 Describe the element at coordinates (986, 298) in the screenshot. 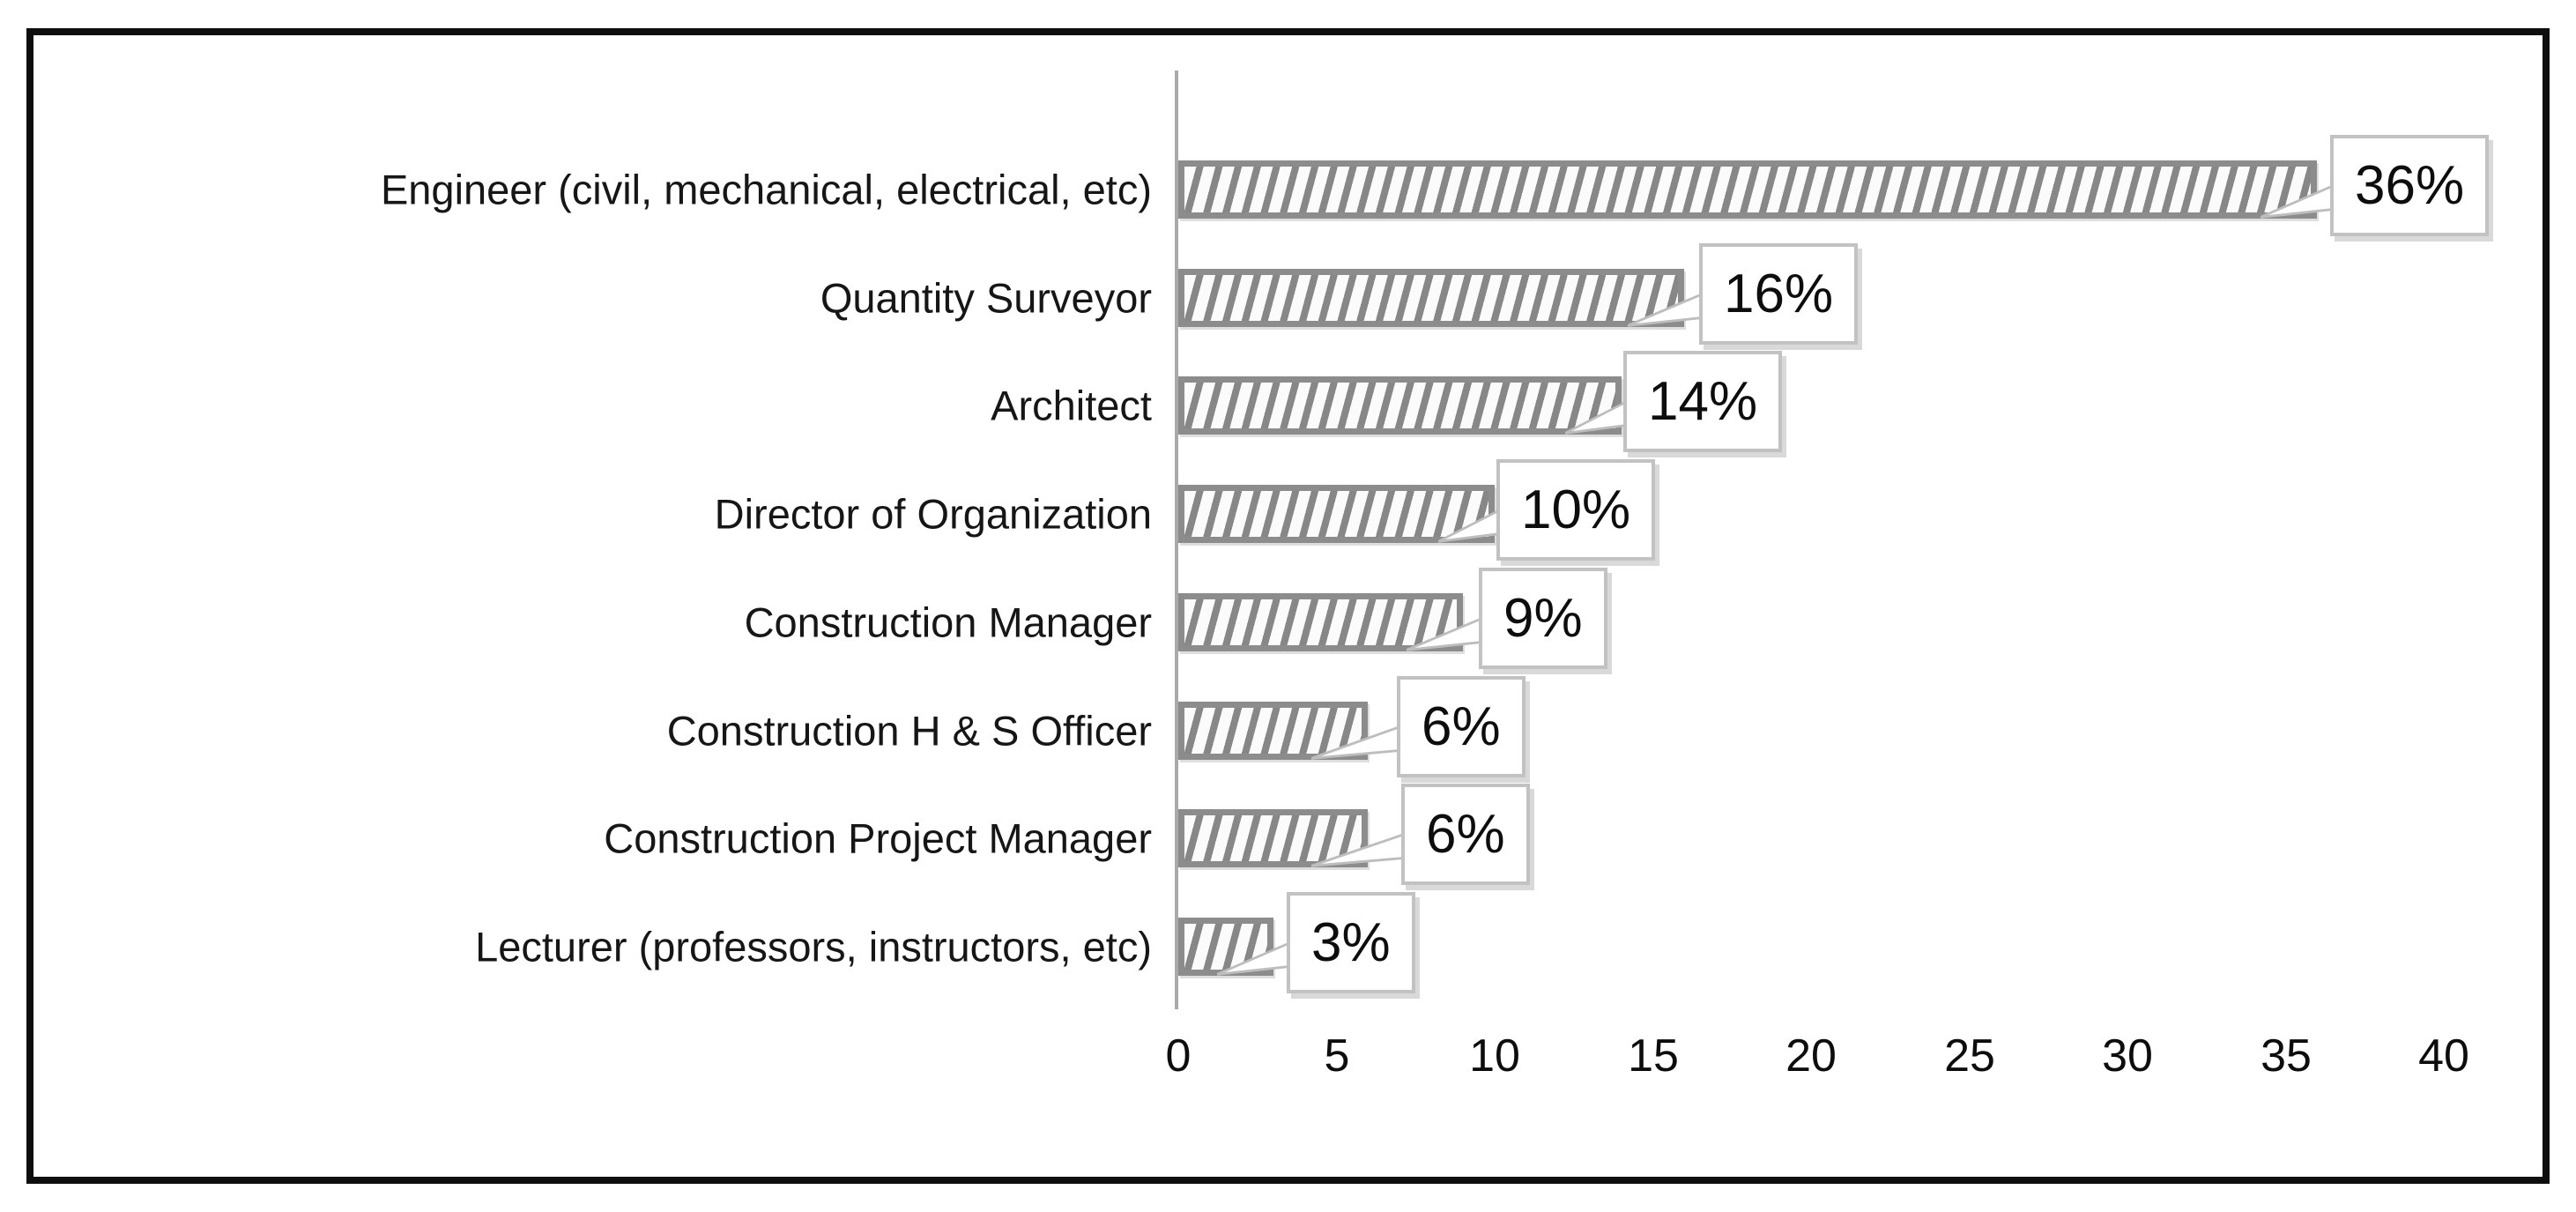

I see `category-label: Quantity Surveyor` at that location.